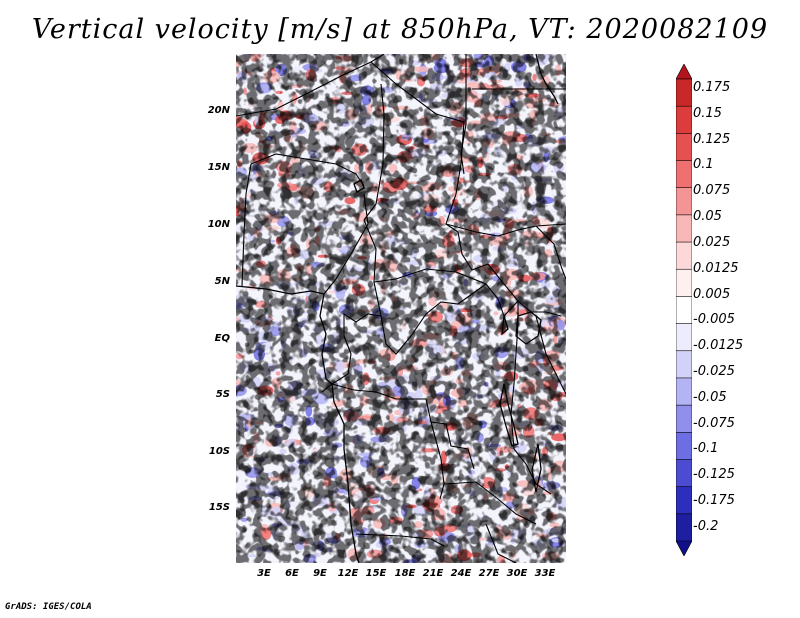 This screenshot has width=800, height=618. What do you see at coordinates (346, 244) in the screenshot?
I see `border-nigeria-cameroon` at bounding box center [346, 244].